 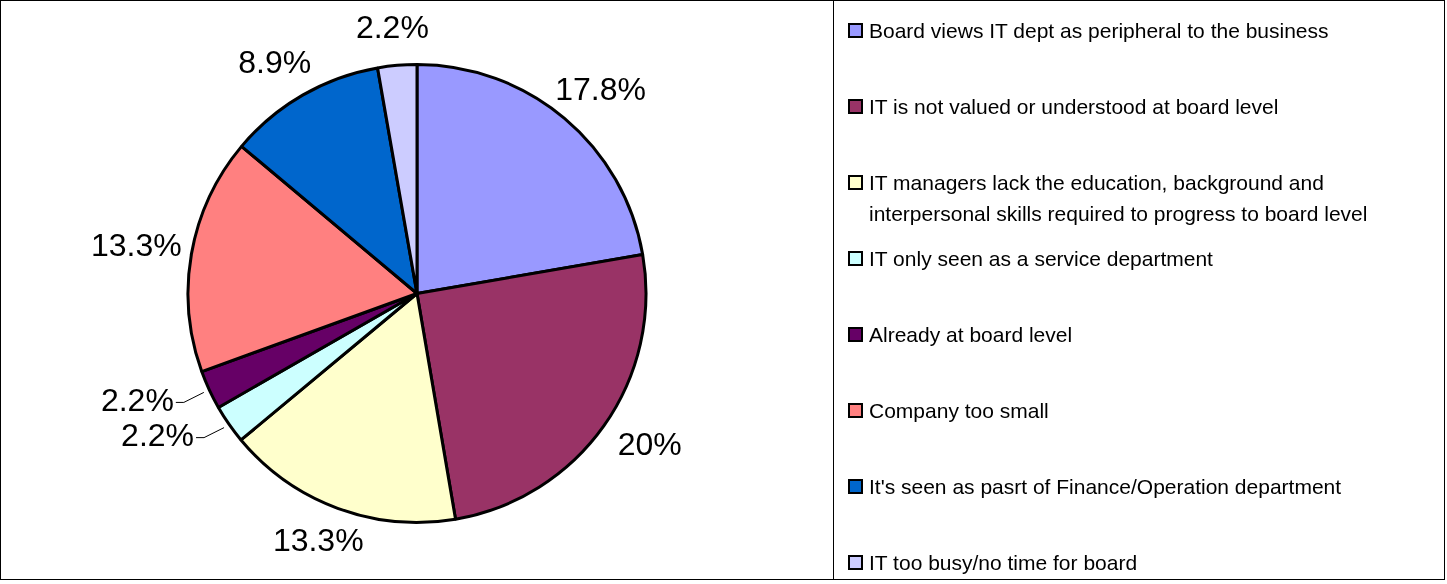 I want to click on legend-label: Company too small, so click(x=959, y=411).